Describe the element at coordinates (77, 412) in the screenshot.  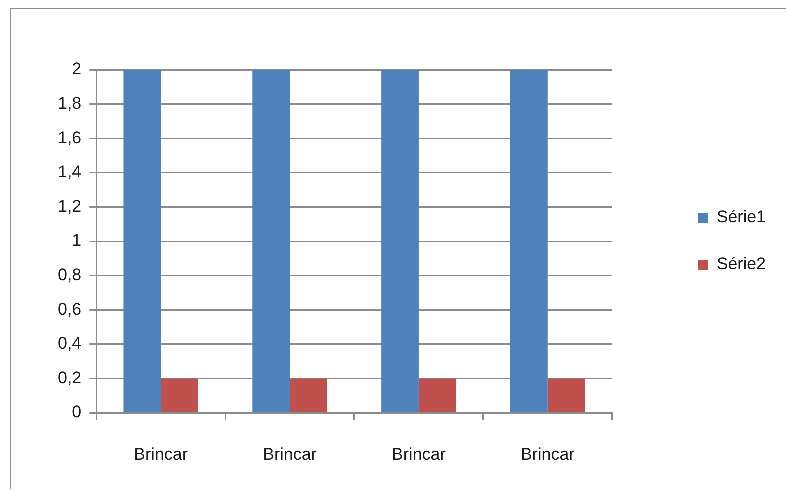
I see `y-tick-label: 0` at that location.